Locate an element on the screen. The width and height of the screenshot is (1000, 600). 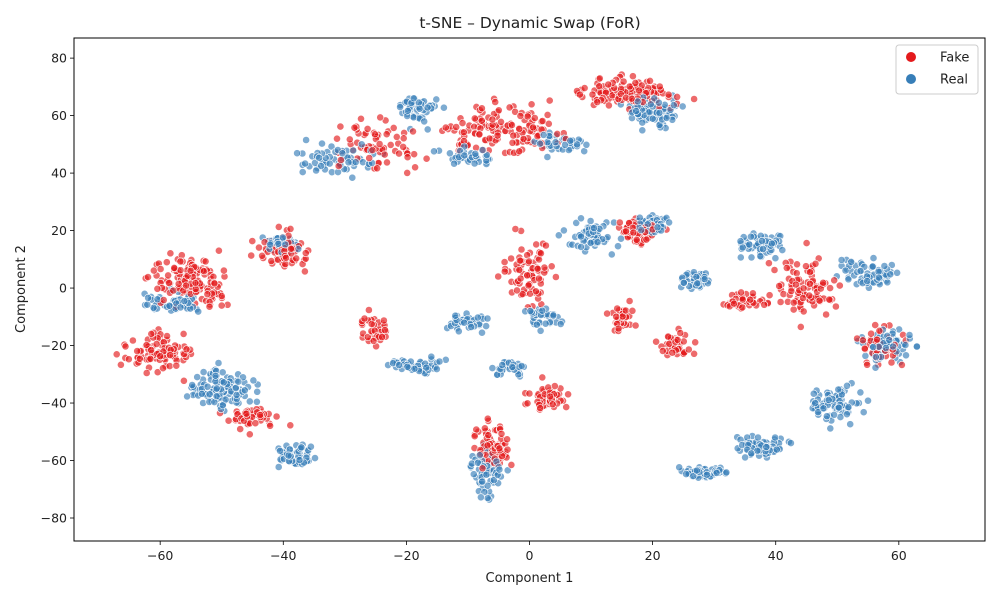
legend-marker-real is located at coordinates (911, 79).